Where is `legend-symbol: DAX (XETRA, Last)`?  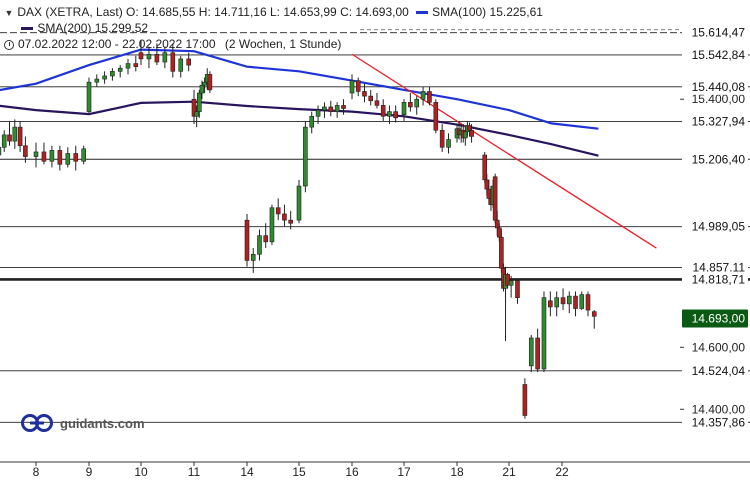 legend-symbol: DAX (XETRA, Last) is located at coordinates (70, 12).